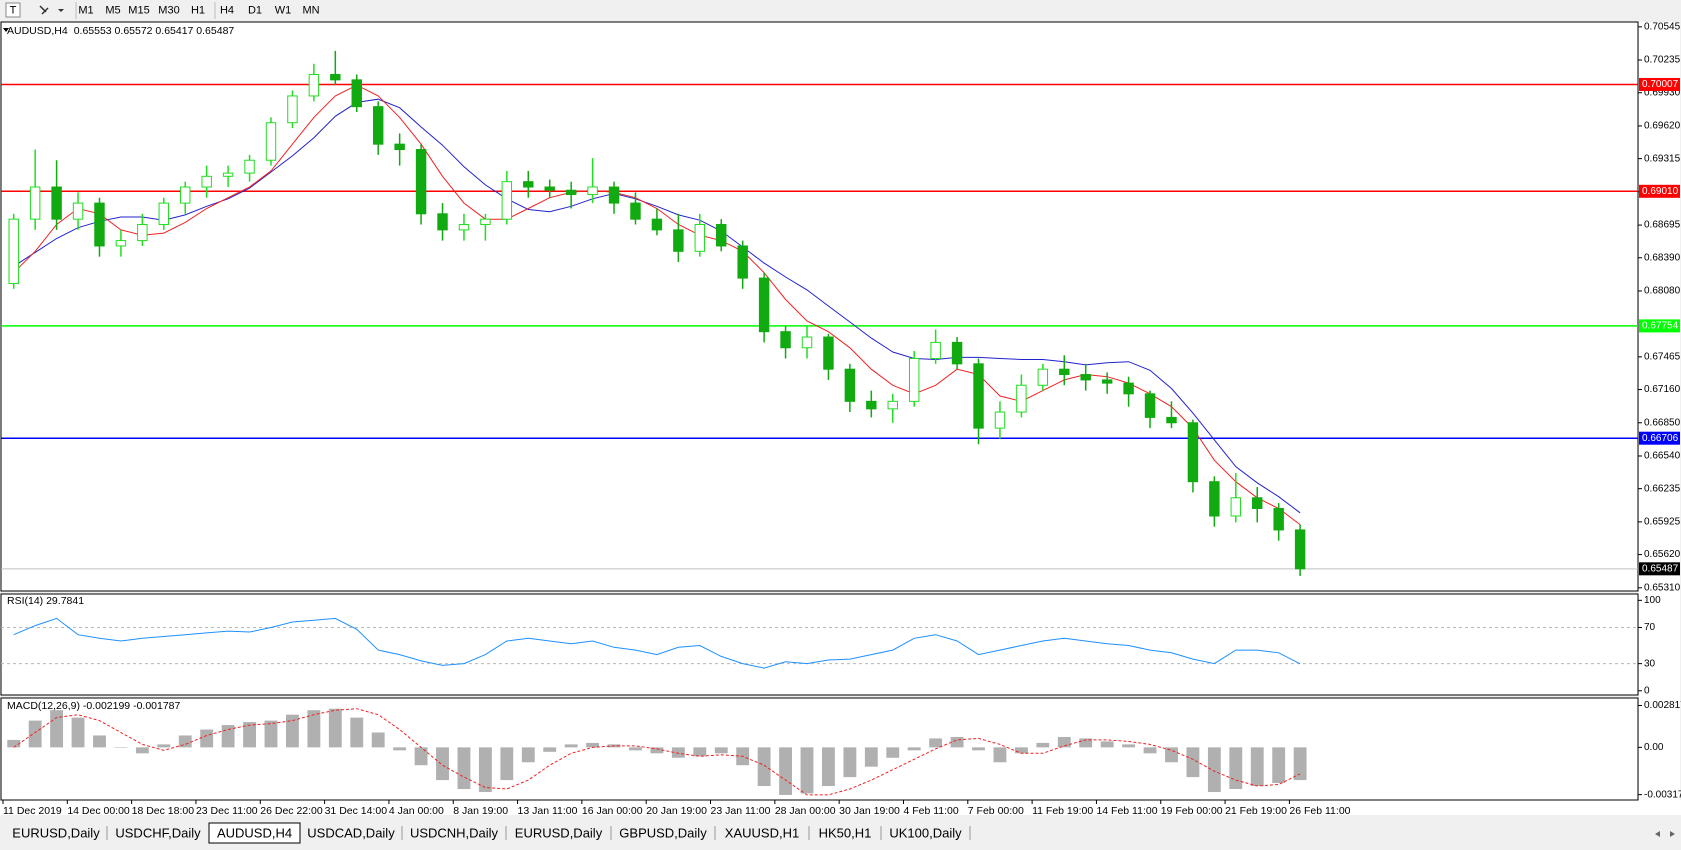 Image resolution: width=1681 pixels, height=850 pixels. I want to click on y-tick-label: 0.68695, so click(1662, 225).